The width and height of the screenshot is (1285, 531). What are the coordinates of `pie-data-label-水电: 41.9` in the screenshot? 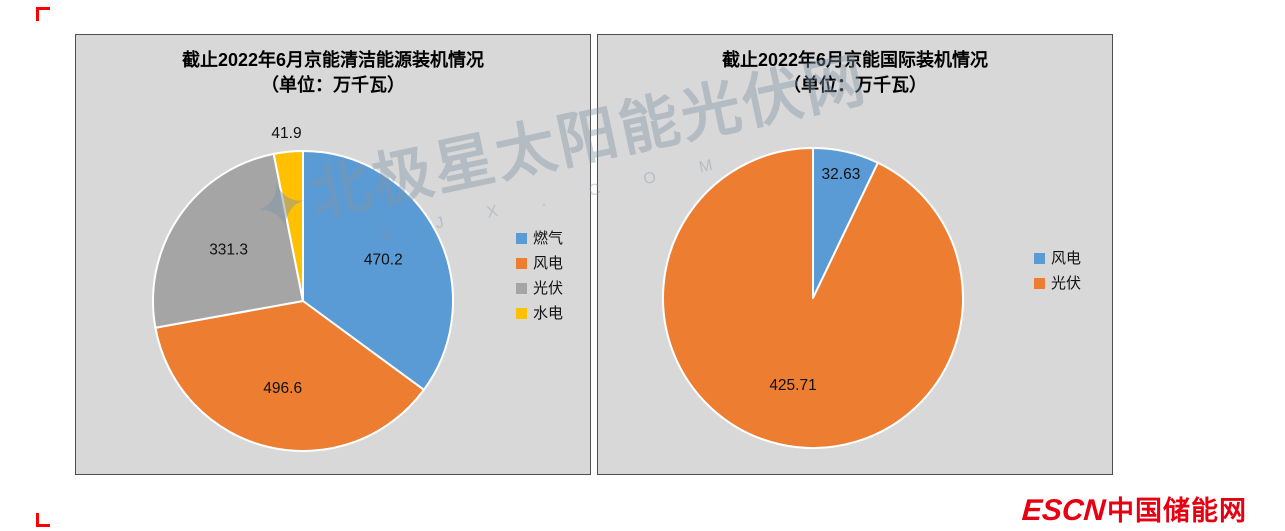 It's located at (286, 133).